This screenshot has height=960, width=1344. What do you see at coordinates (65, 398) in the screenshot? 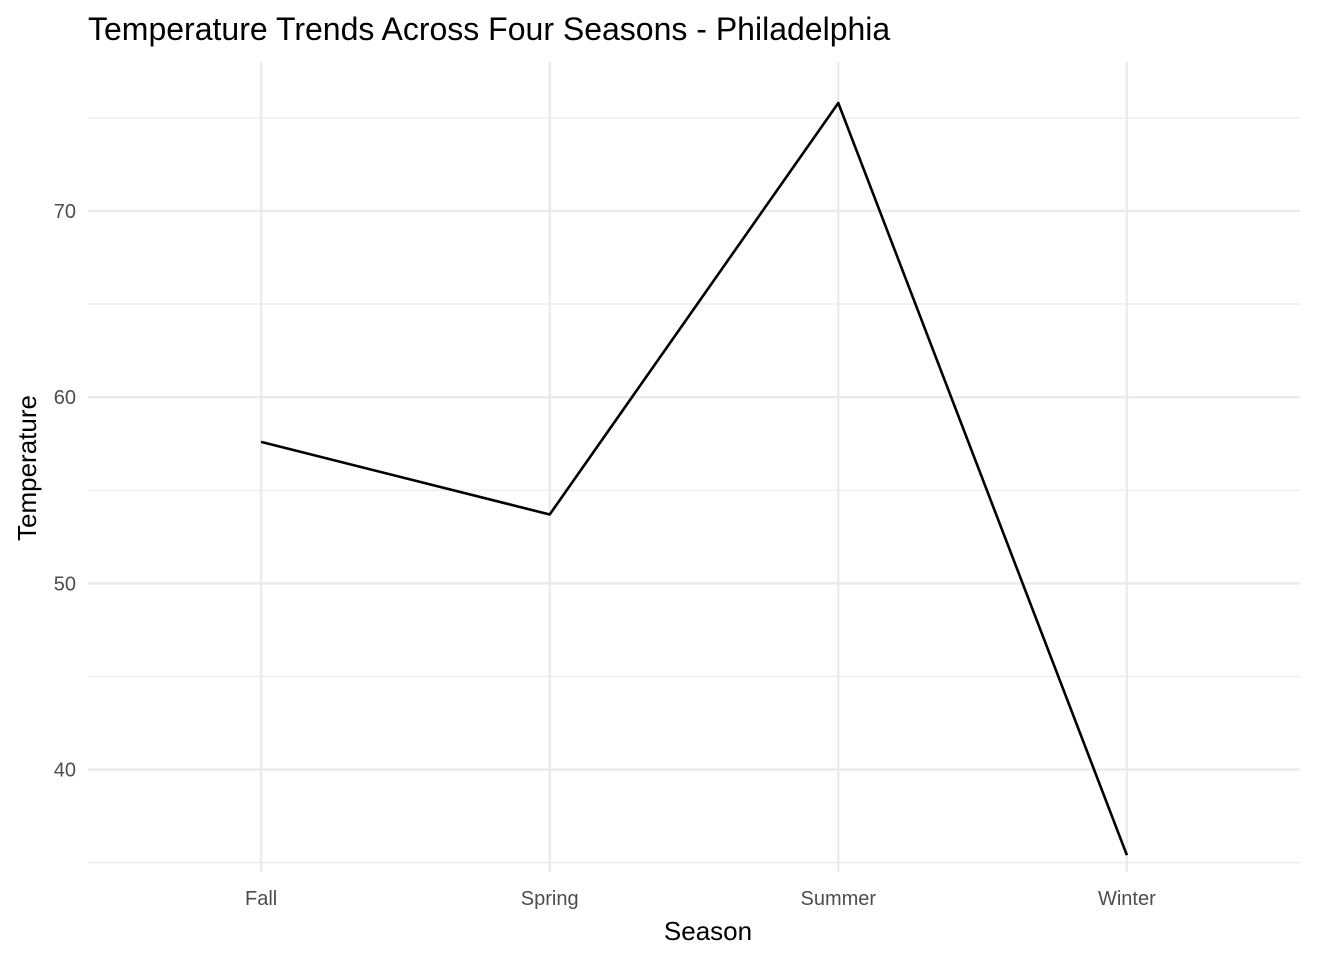
I see `y-tick-label: 60` at bounding box center [65, 398].